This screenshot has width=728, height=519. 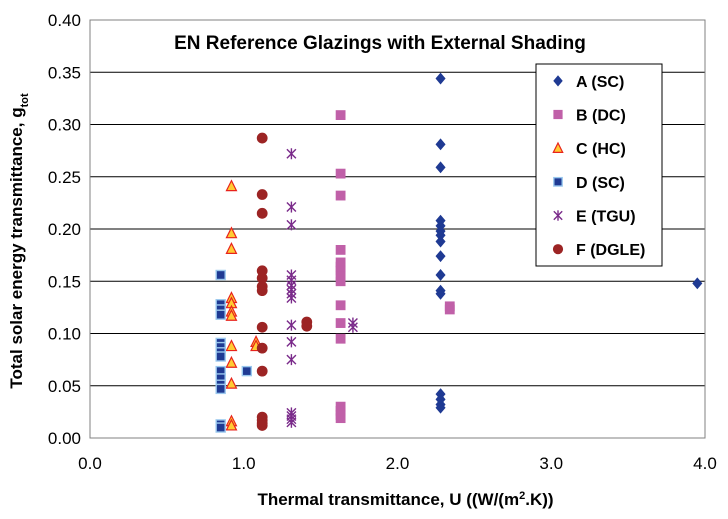 What do you see at coordinates (539, 499) in the screenshot?
I see `x-axis-title-tail: .K))` at bounding box center [539, 499].